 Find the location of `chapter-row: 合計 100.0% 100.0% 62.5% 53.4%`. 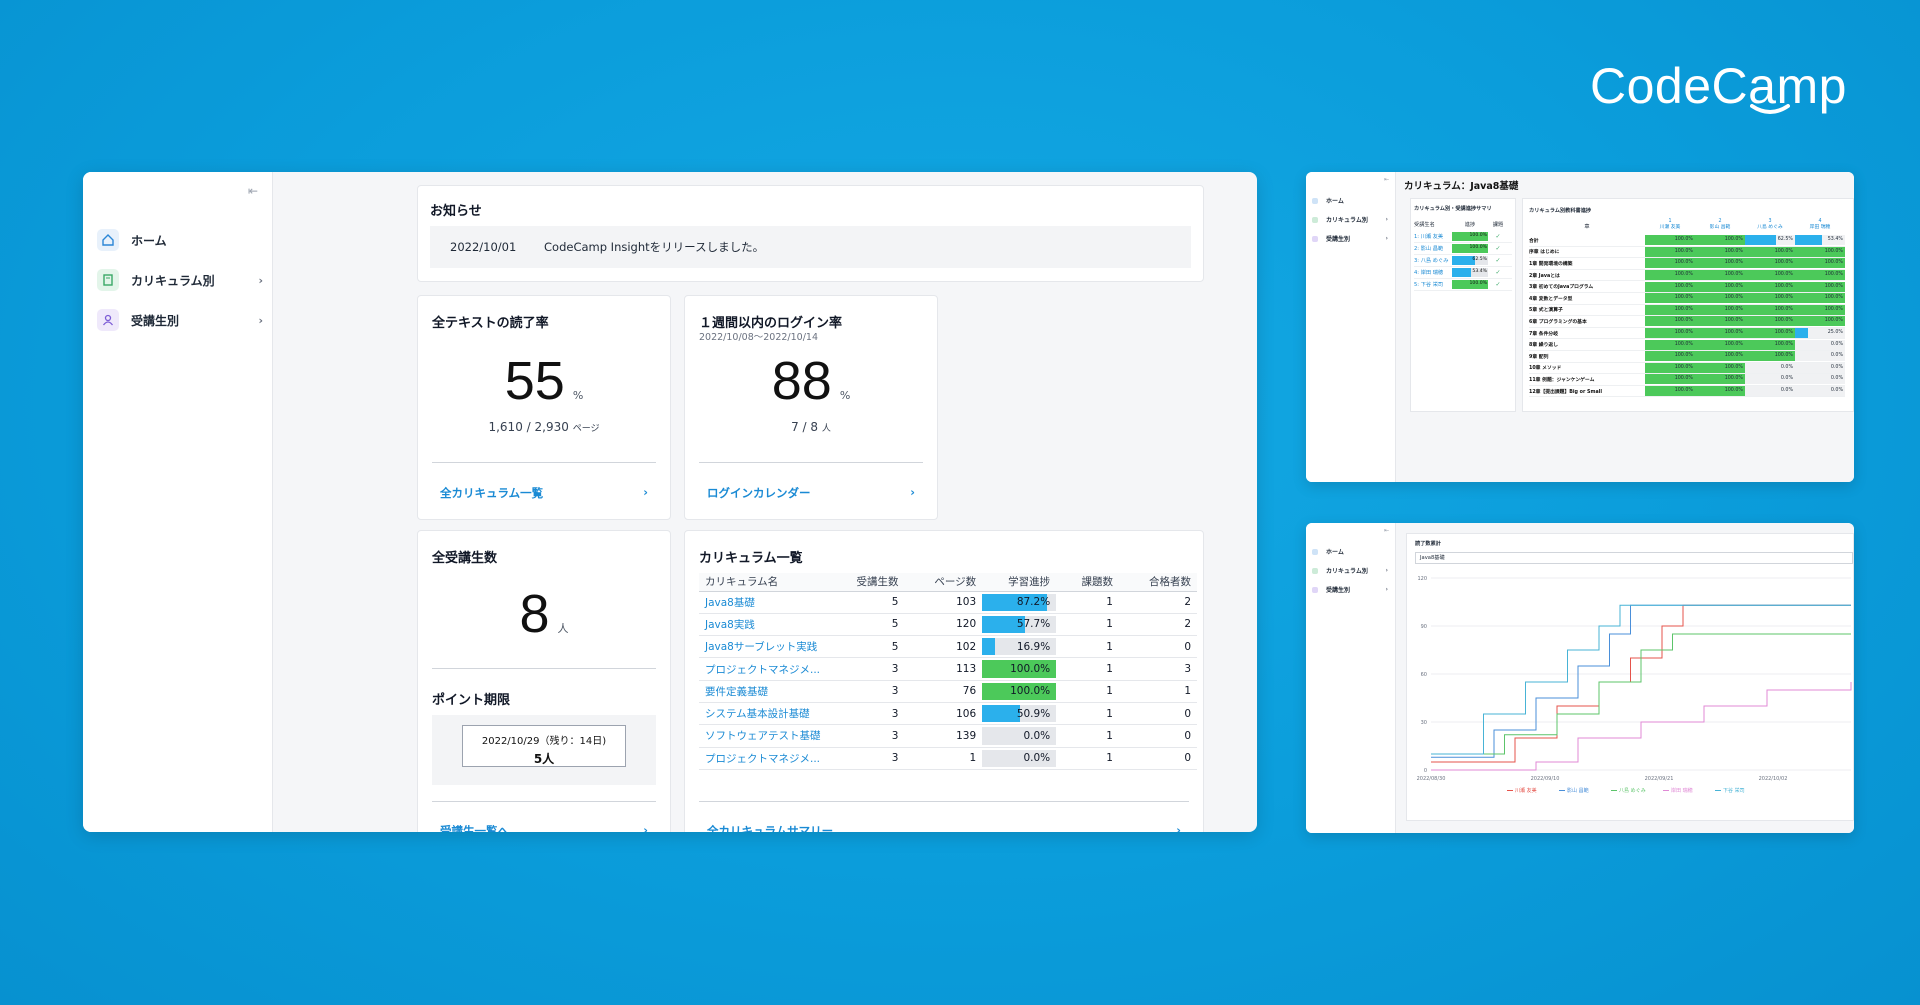

chapter-row: 合計 100.0% 100.0% 62.5% 53.4% is located at coordinates (1687, 241).